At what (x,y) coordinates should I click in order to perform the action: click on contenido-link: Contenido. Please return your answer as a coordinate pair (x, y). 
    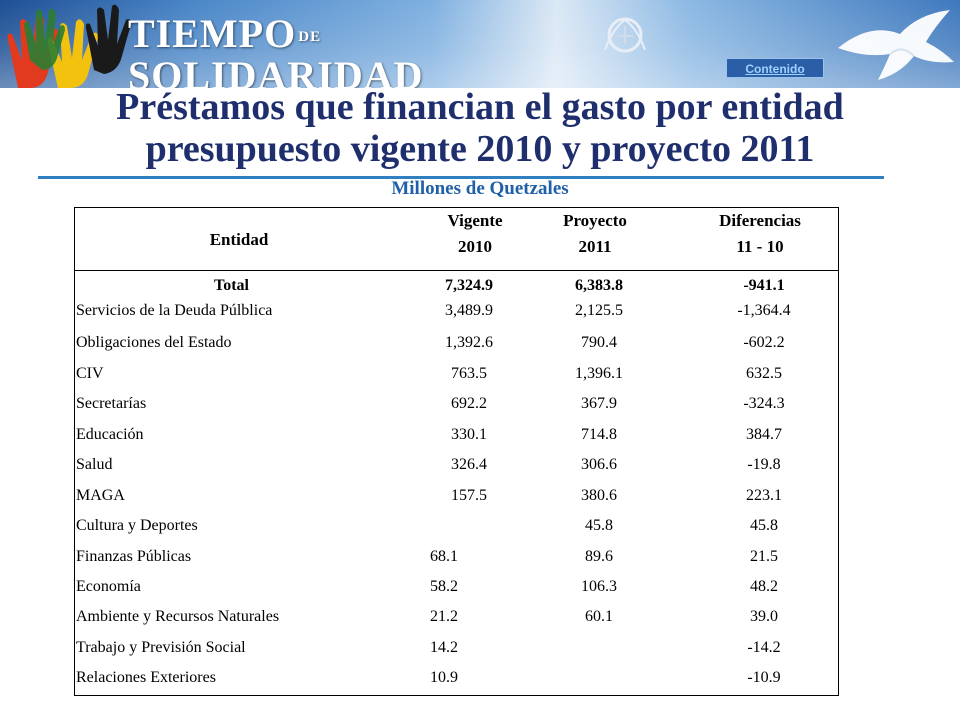
    Looking at the image, I should click on (775, 68).